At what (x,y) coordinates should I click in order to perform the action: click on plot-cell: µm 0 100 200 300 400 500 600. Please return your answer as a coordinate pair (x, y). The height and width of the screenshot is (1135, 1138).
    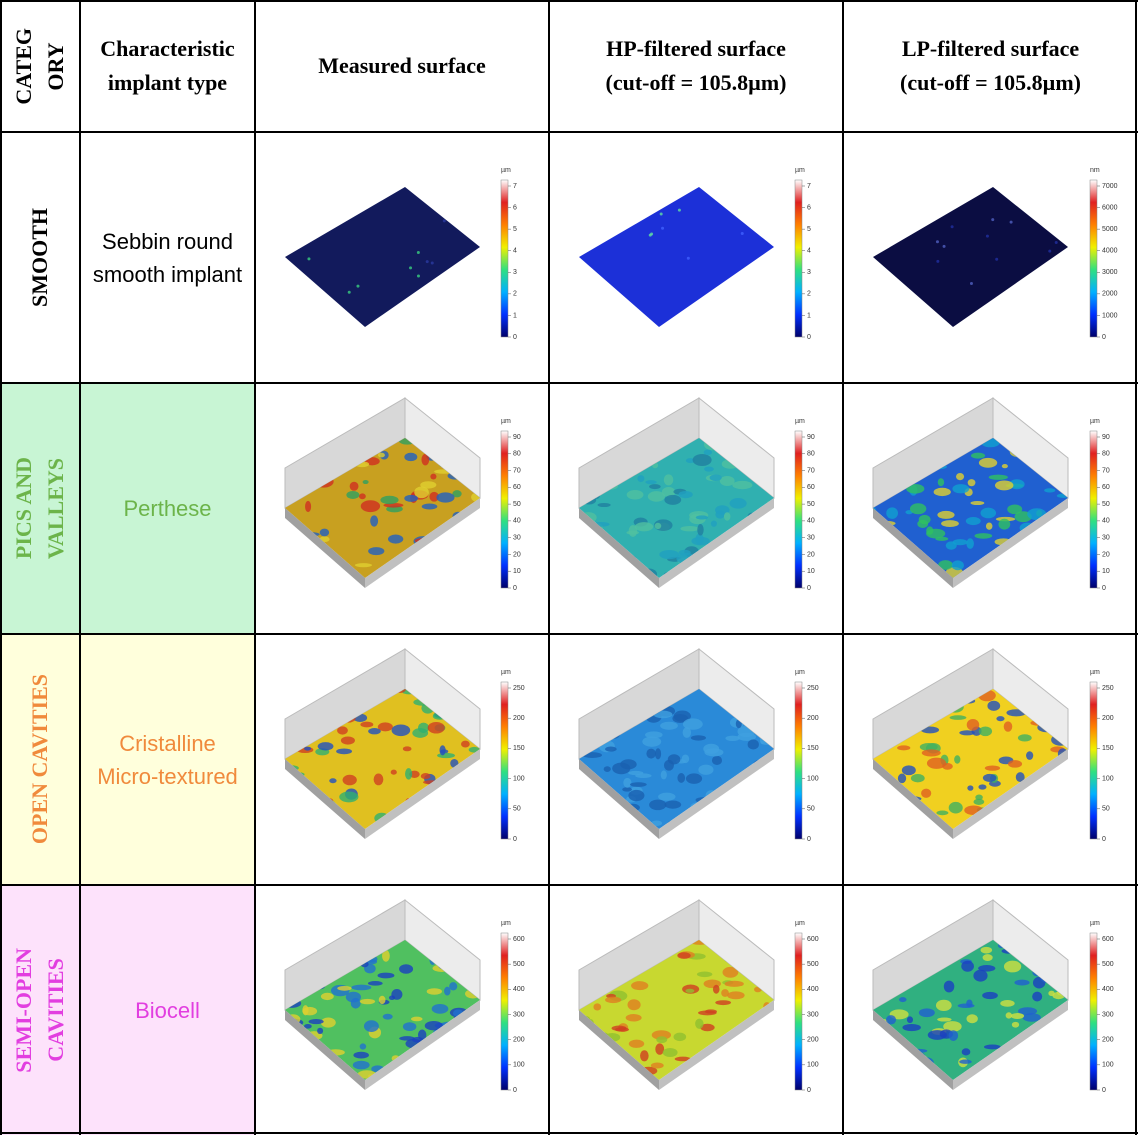
    Looking at the image, I should click on (696, 1010).